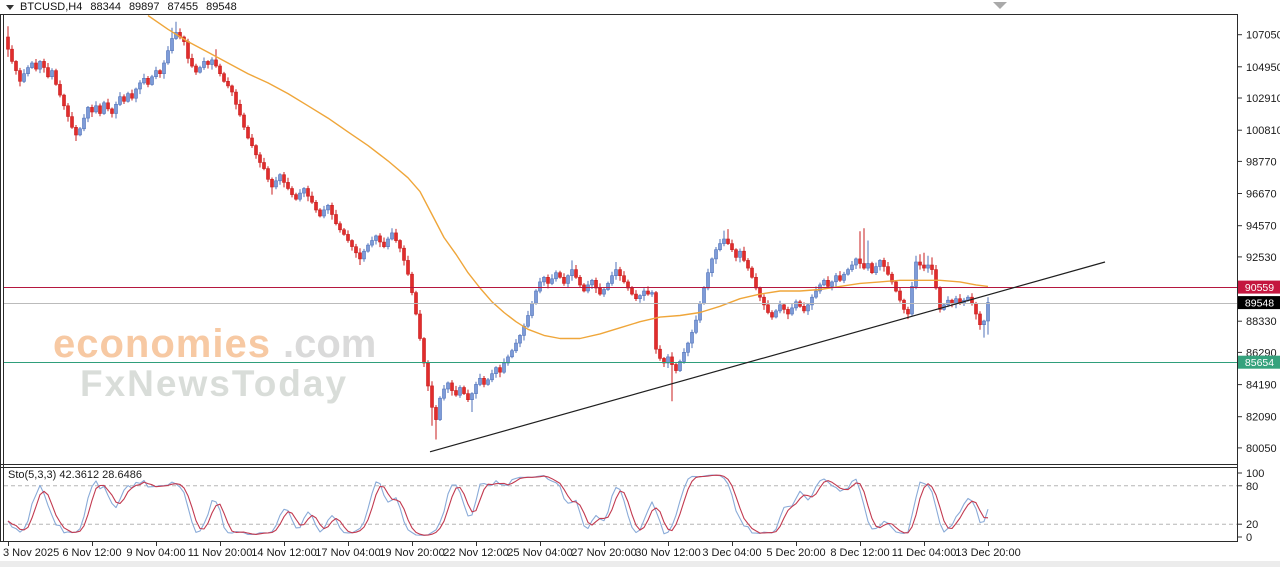 Image resolution: width=1280 pixels, height=567 pixels. Describe the element at coordinates (329, 344) in the screenshot. I see `watermark-brand-suffix: .com` at that location.